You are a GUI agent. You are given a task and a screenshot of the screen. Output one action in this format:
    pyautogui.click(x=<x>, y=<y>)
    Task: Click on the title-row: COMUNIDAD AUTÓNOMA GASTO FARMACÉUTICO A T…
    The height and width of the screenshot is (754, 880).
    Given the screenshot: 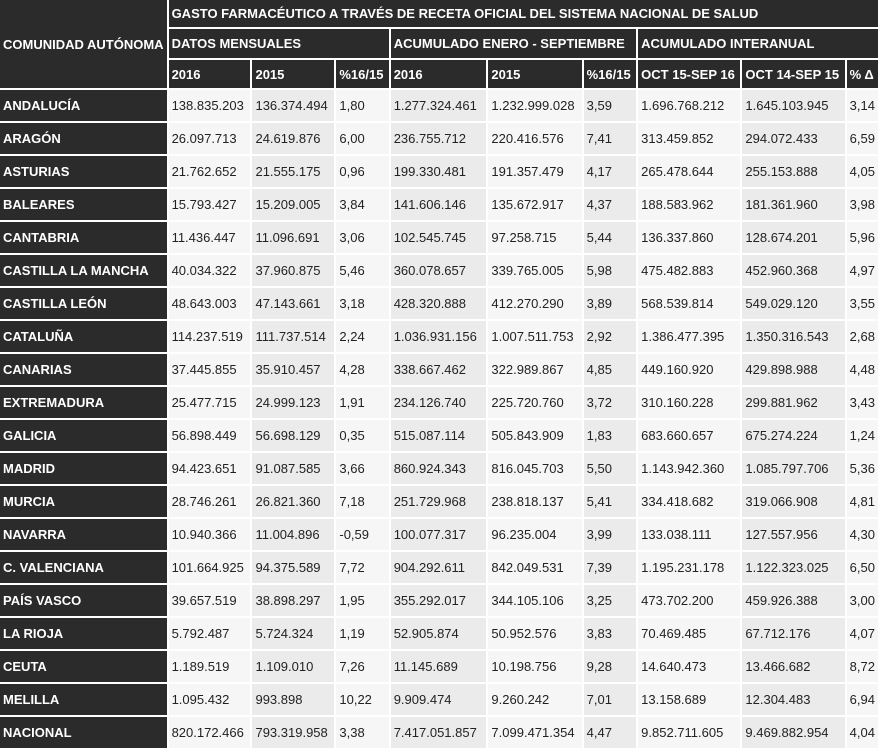 What is the action you would take?
    pyautogui.click(x=439, y=44)
    